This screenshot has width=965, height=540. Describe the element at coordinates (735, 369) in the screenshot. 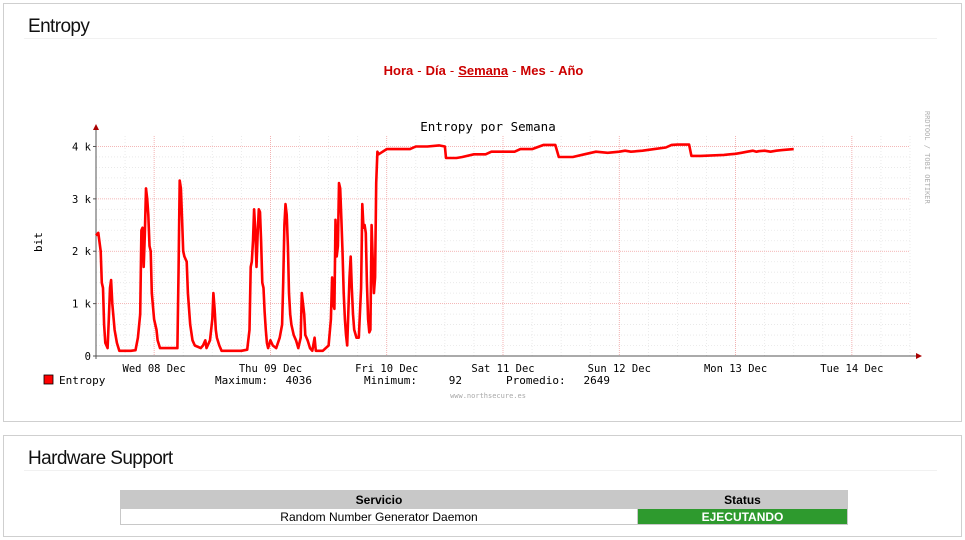

I see `x-tick-label: Mon 13 Dec` at that location.